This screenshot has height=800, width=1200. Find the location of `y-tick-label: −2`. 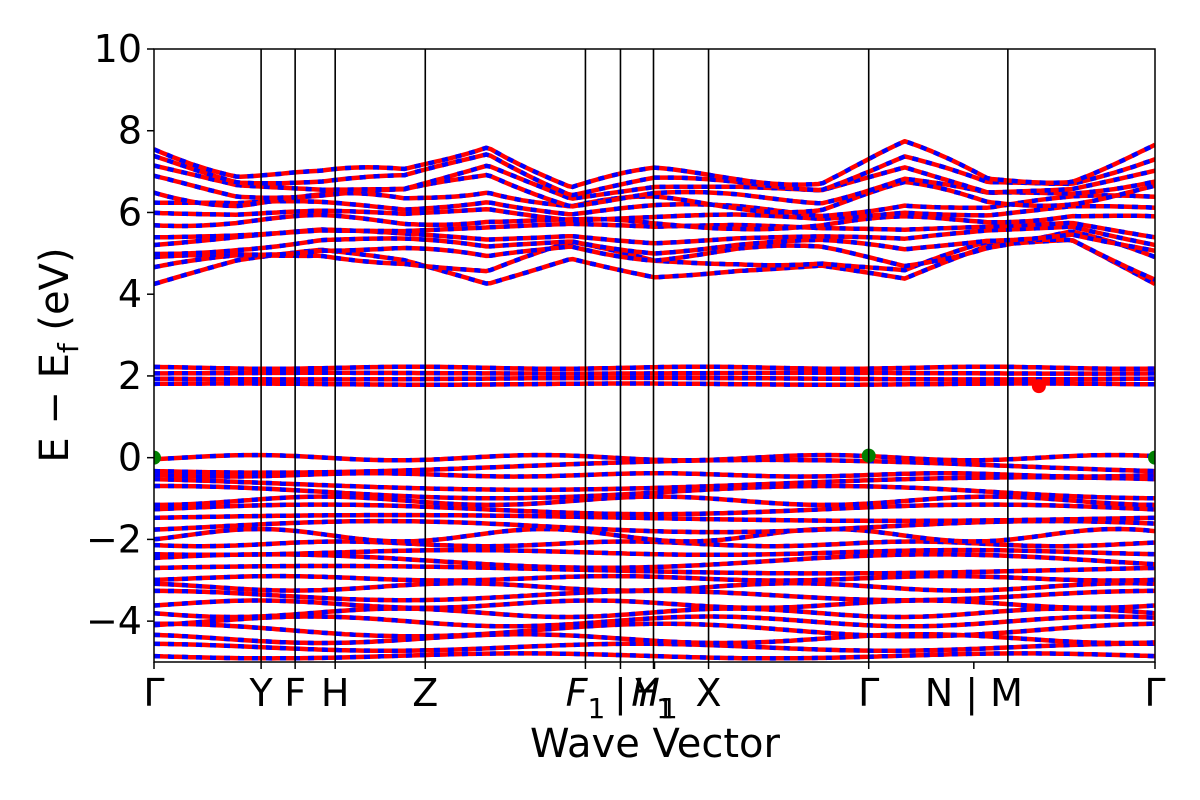

y-tick-label: −2 is located at coordinates (114, 539).